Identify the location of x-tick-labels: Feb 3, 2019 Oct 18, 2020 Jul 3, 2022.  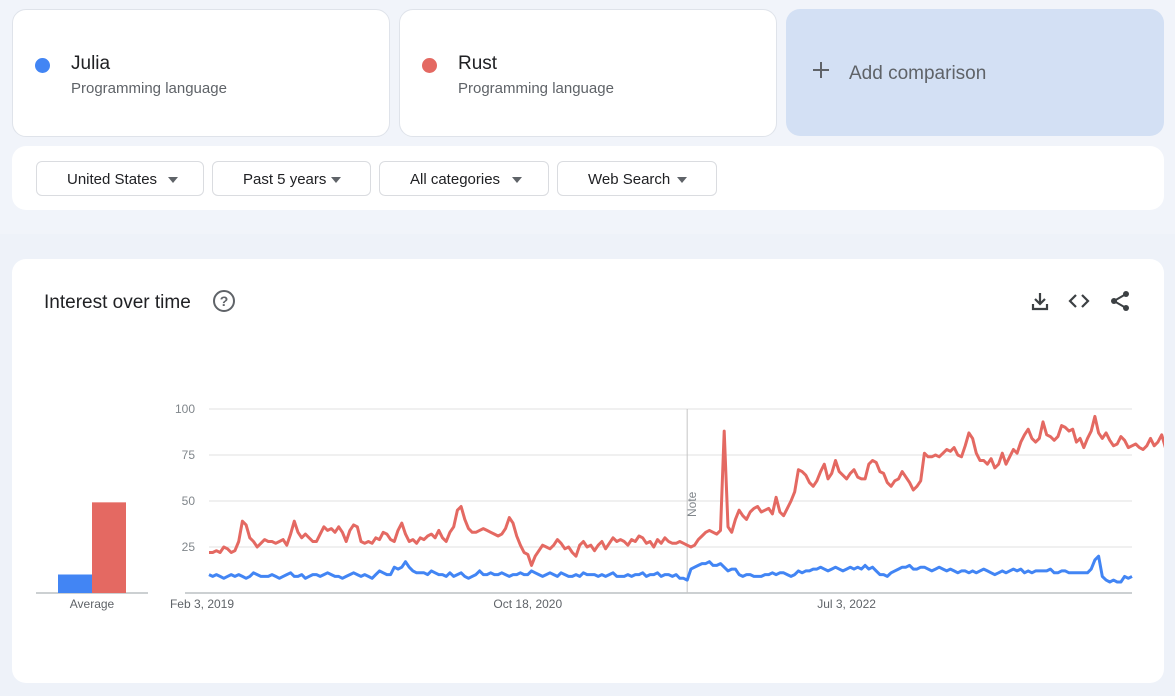
(523, 604).